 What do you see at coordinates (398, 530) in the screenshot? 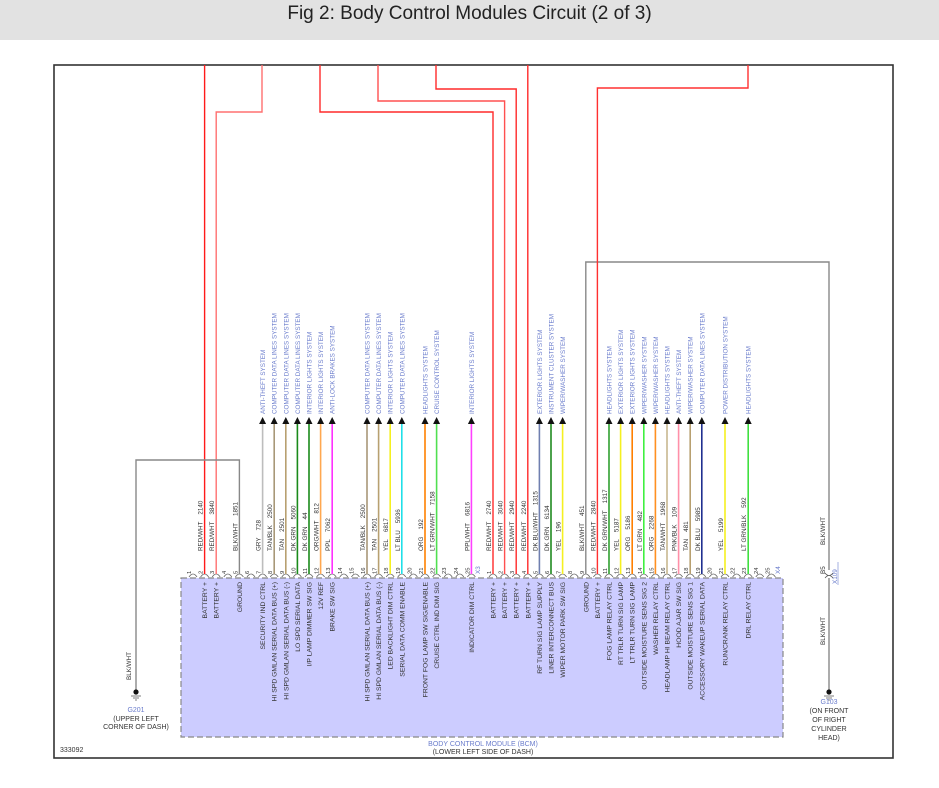
I see `wire-label: LT BLU 5936` at bounding box center [398, 530].